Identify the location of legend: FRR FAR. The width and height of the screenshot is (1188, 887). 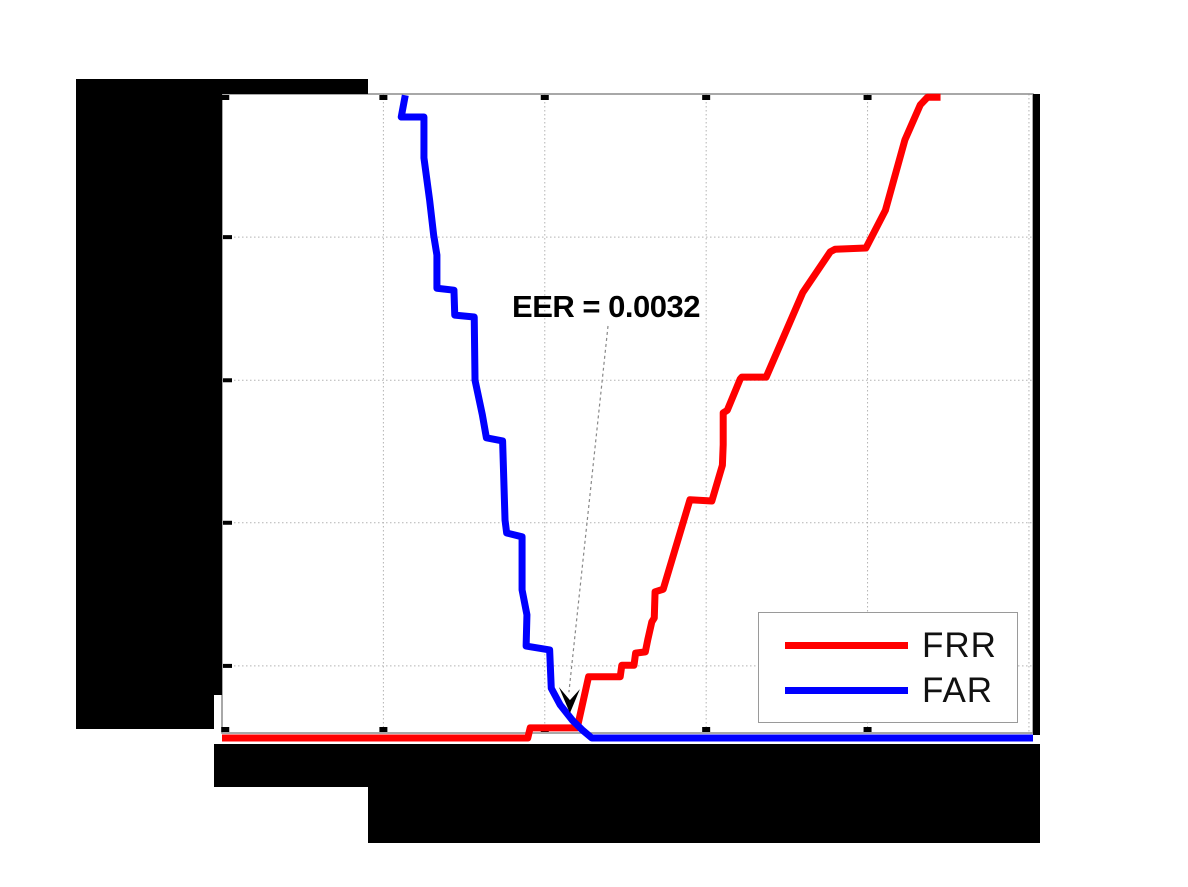
(888, 667).